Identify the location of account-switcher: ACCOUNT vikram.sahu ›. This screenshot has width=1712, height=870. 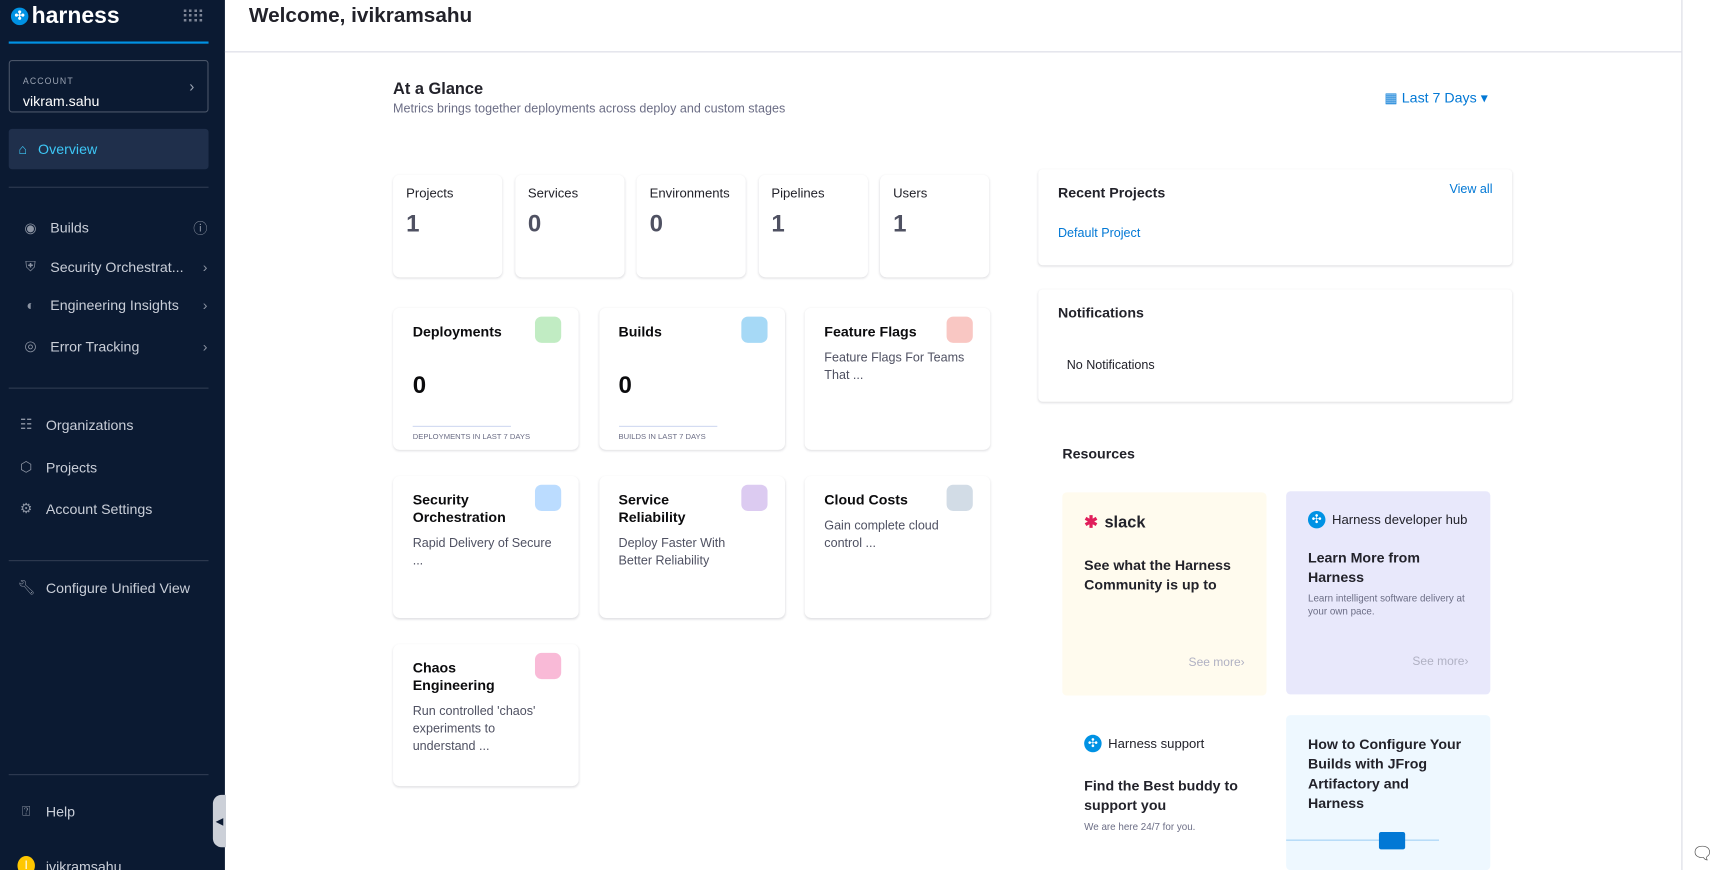
(108, 86).